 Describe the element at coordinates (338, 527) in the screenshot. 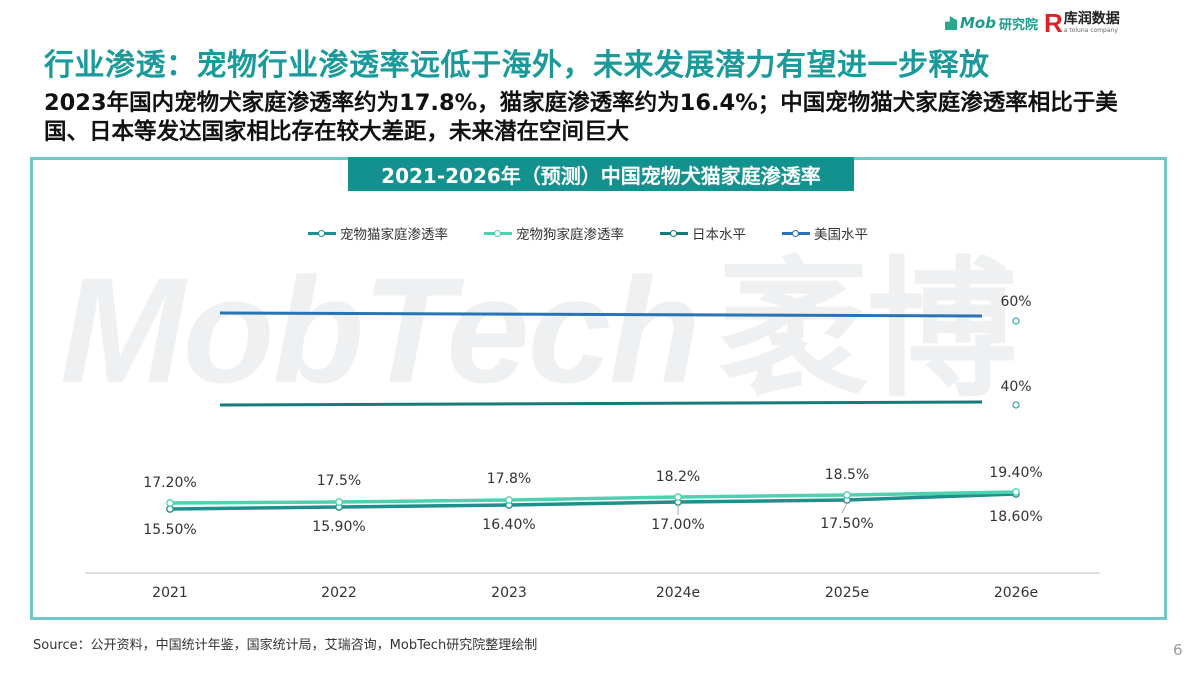

I see `cat-value-label: 15.90%` at that location.